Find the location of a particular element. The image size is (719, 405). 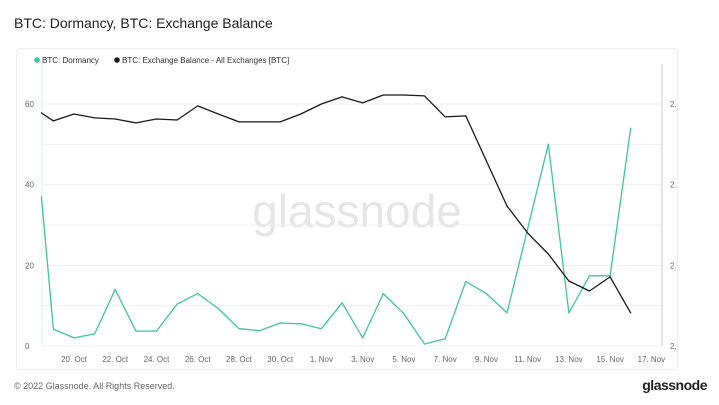

copyright: © 2022 Glassnode. All Rights Reserved. is located at coordinates (94, 386).